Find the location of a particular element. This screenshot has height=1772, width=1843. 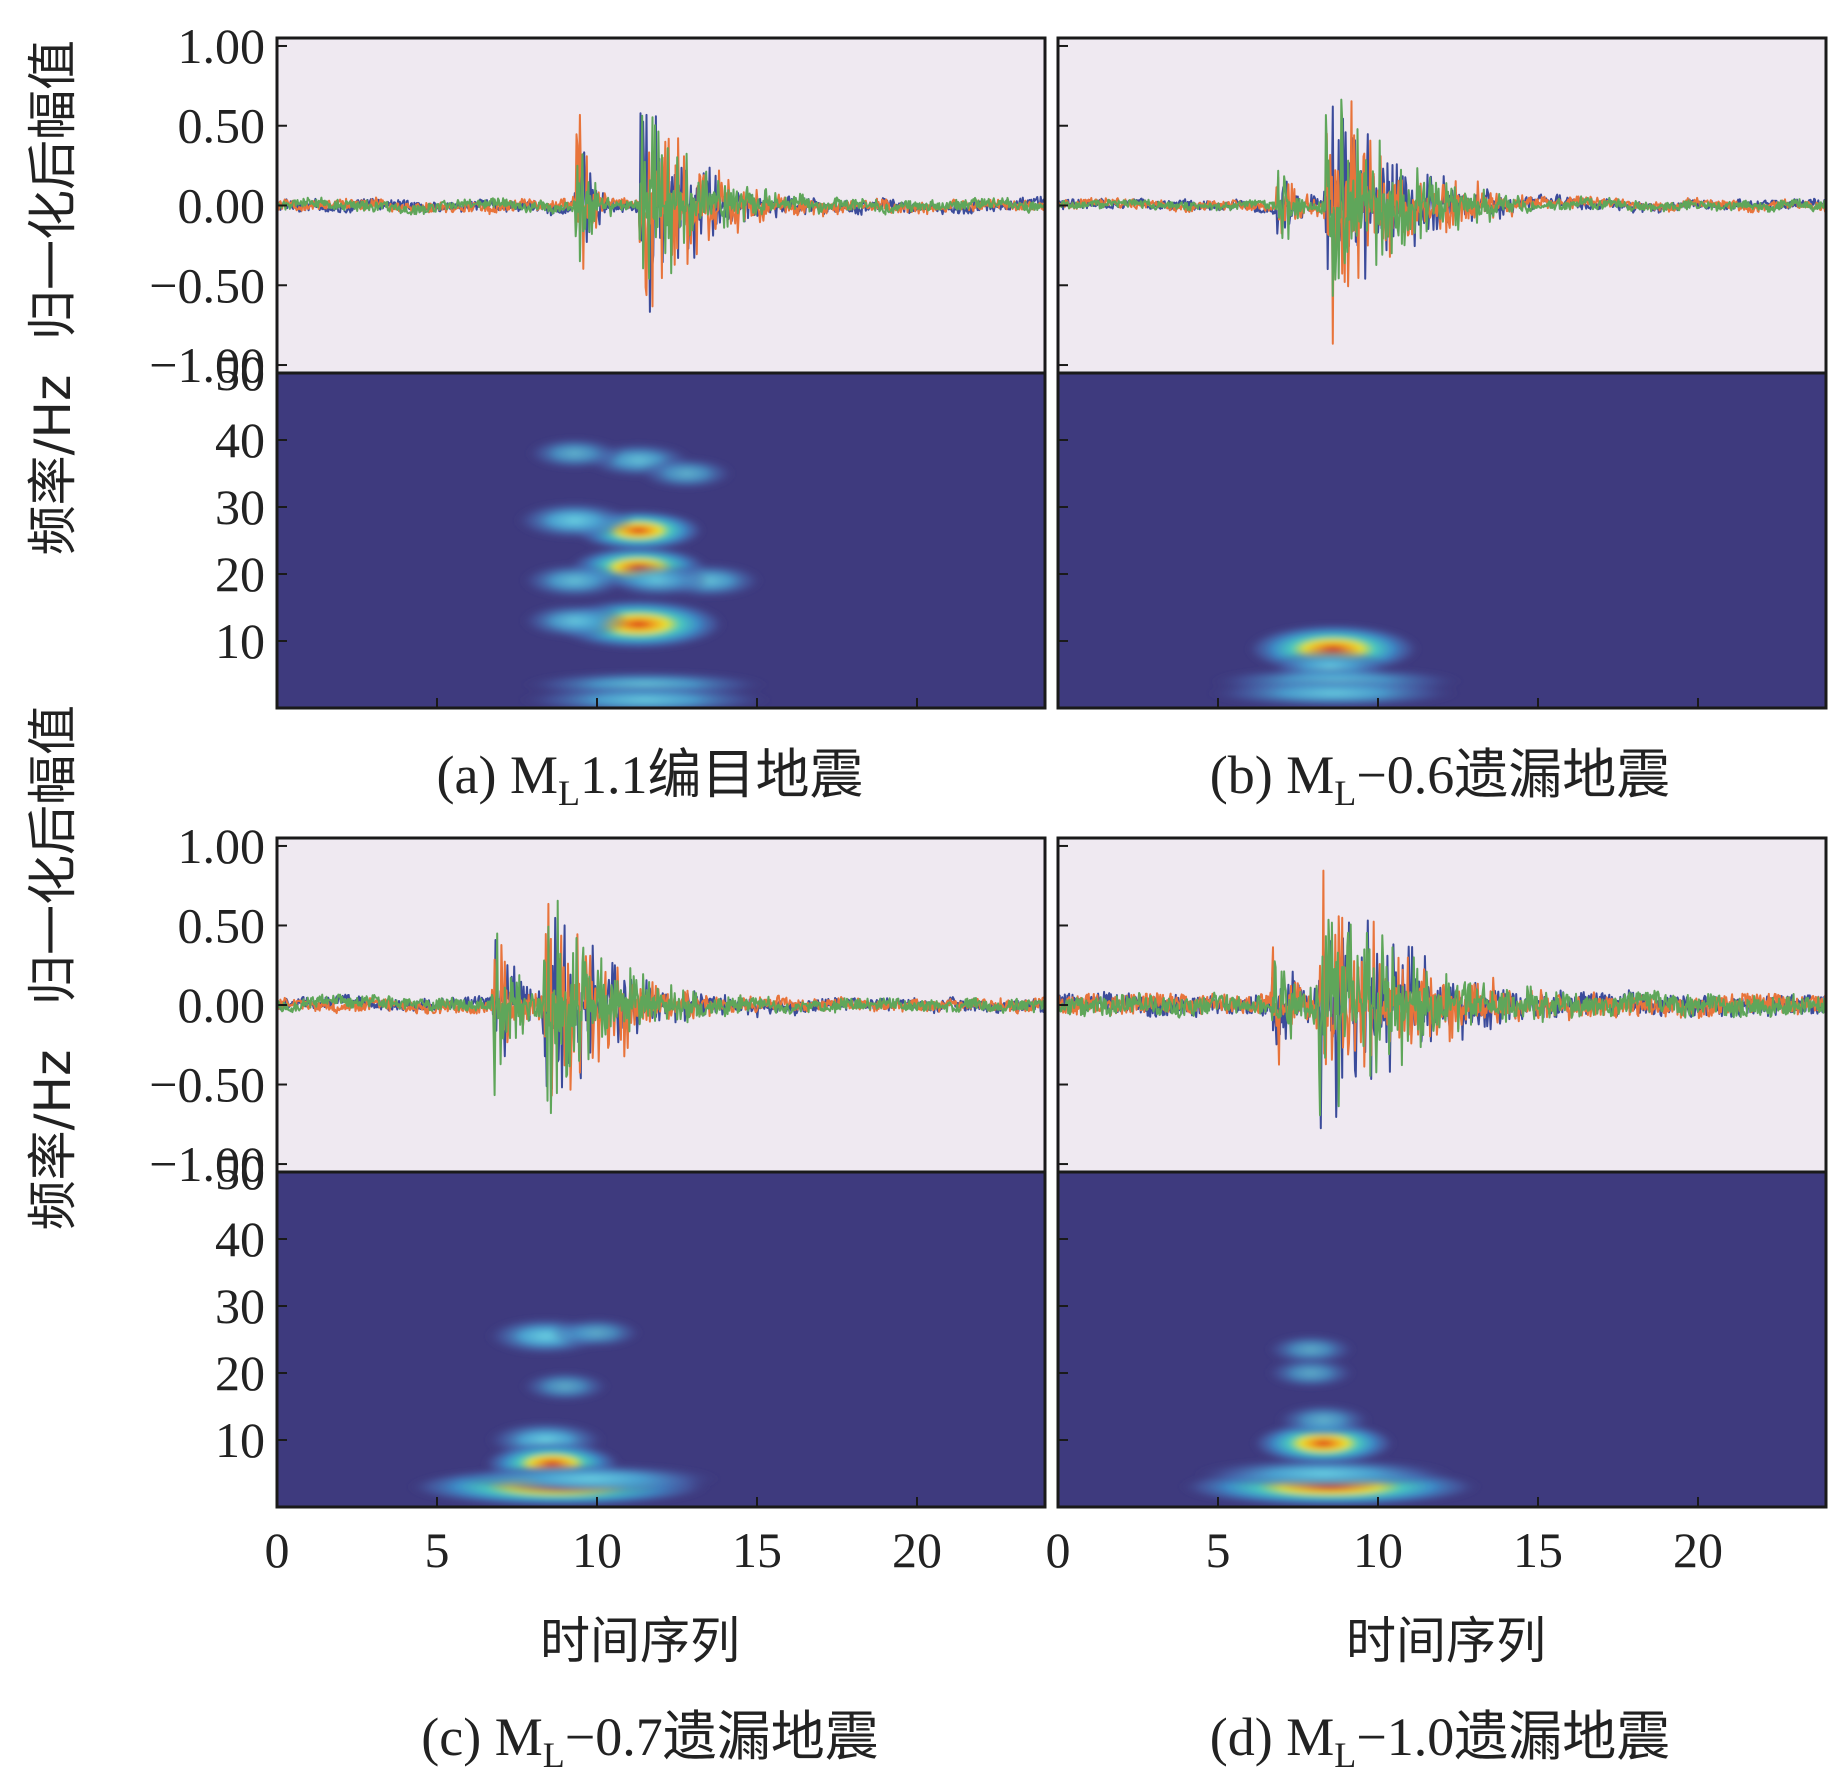

xlabel-d: 时间序列 is located at coordinates (1446, 1641).